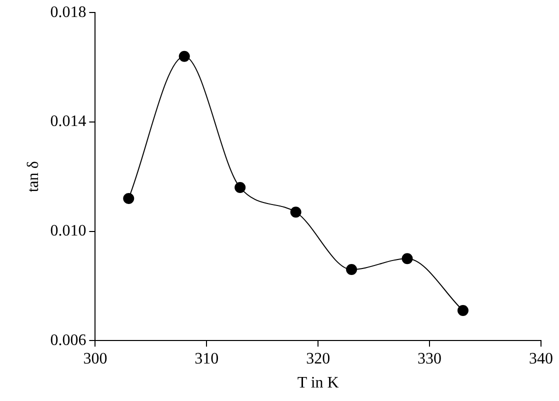 This screenshot has width=559, height=401. What do you see at coordinates (318, 359) in the screenshot?
I see `x-tick-label: 320` at bounding box center [318, 359].